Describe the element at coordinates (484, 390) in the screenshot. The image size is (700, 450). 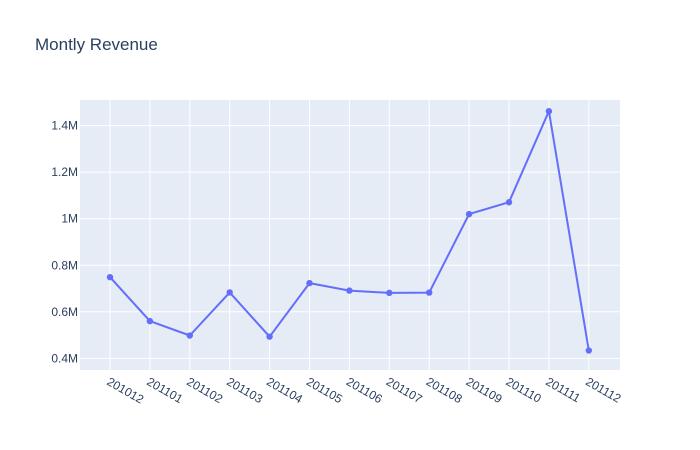
I see `x-tick-label: 201109` at that location.